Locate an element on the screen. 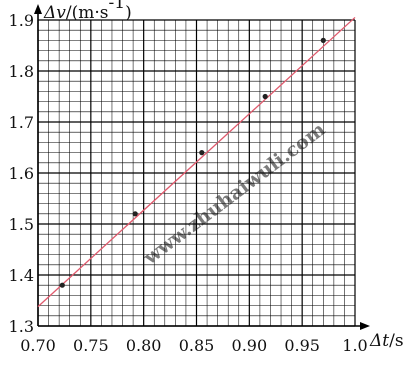 The image size is (414, 369). x-axis-unit: /s is located at coordinates (396, 341).